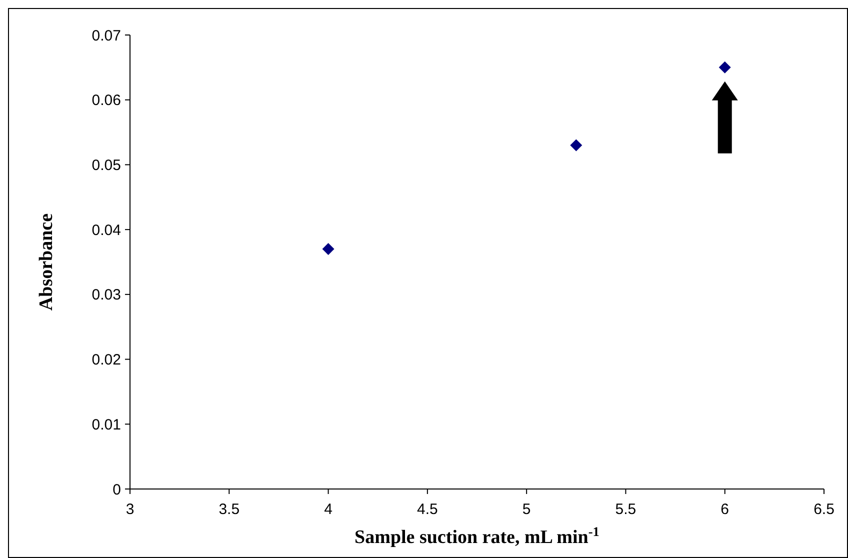  I want to click on y-tick-label: 0.07, so click(106, 35).